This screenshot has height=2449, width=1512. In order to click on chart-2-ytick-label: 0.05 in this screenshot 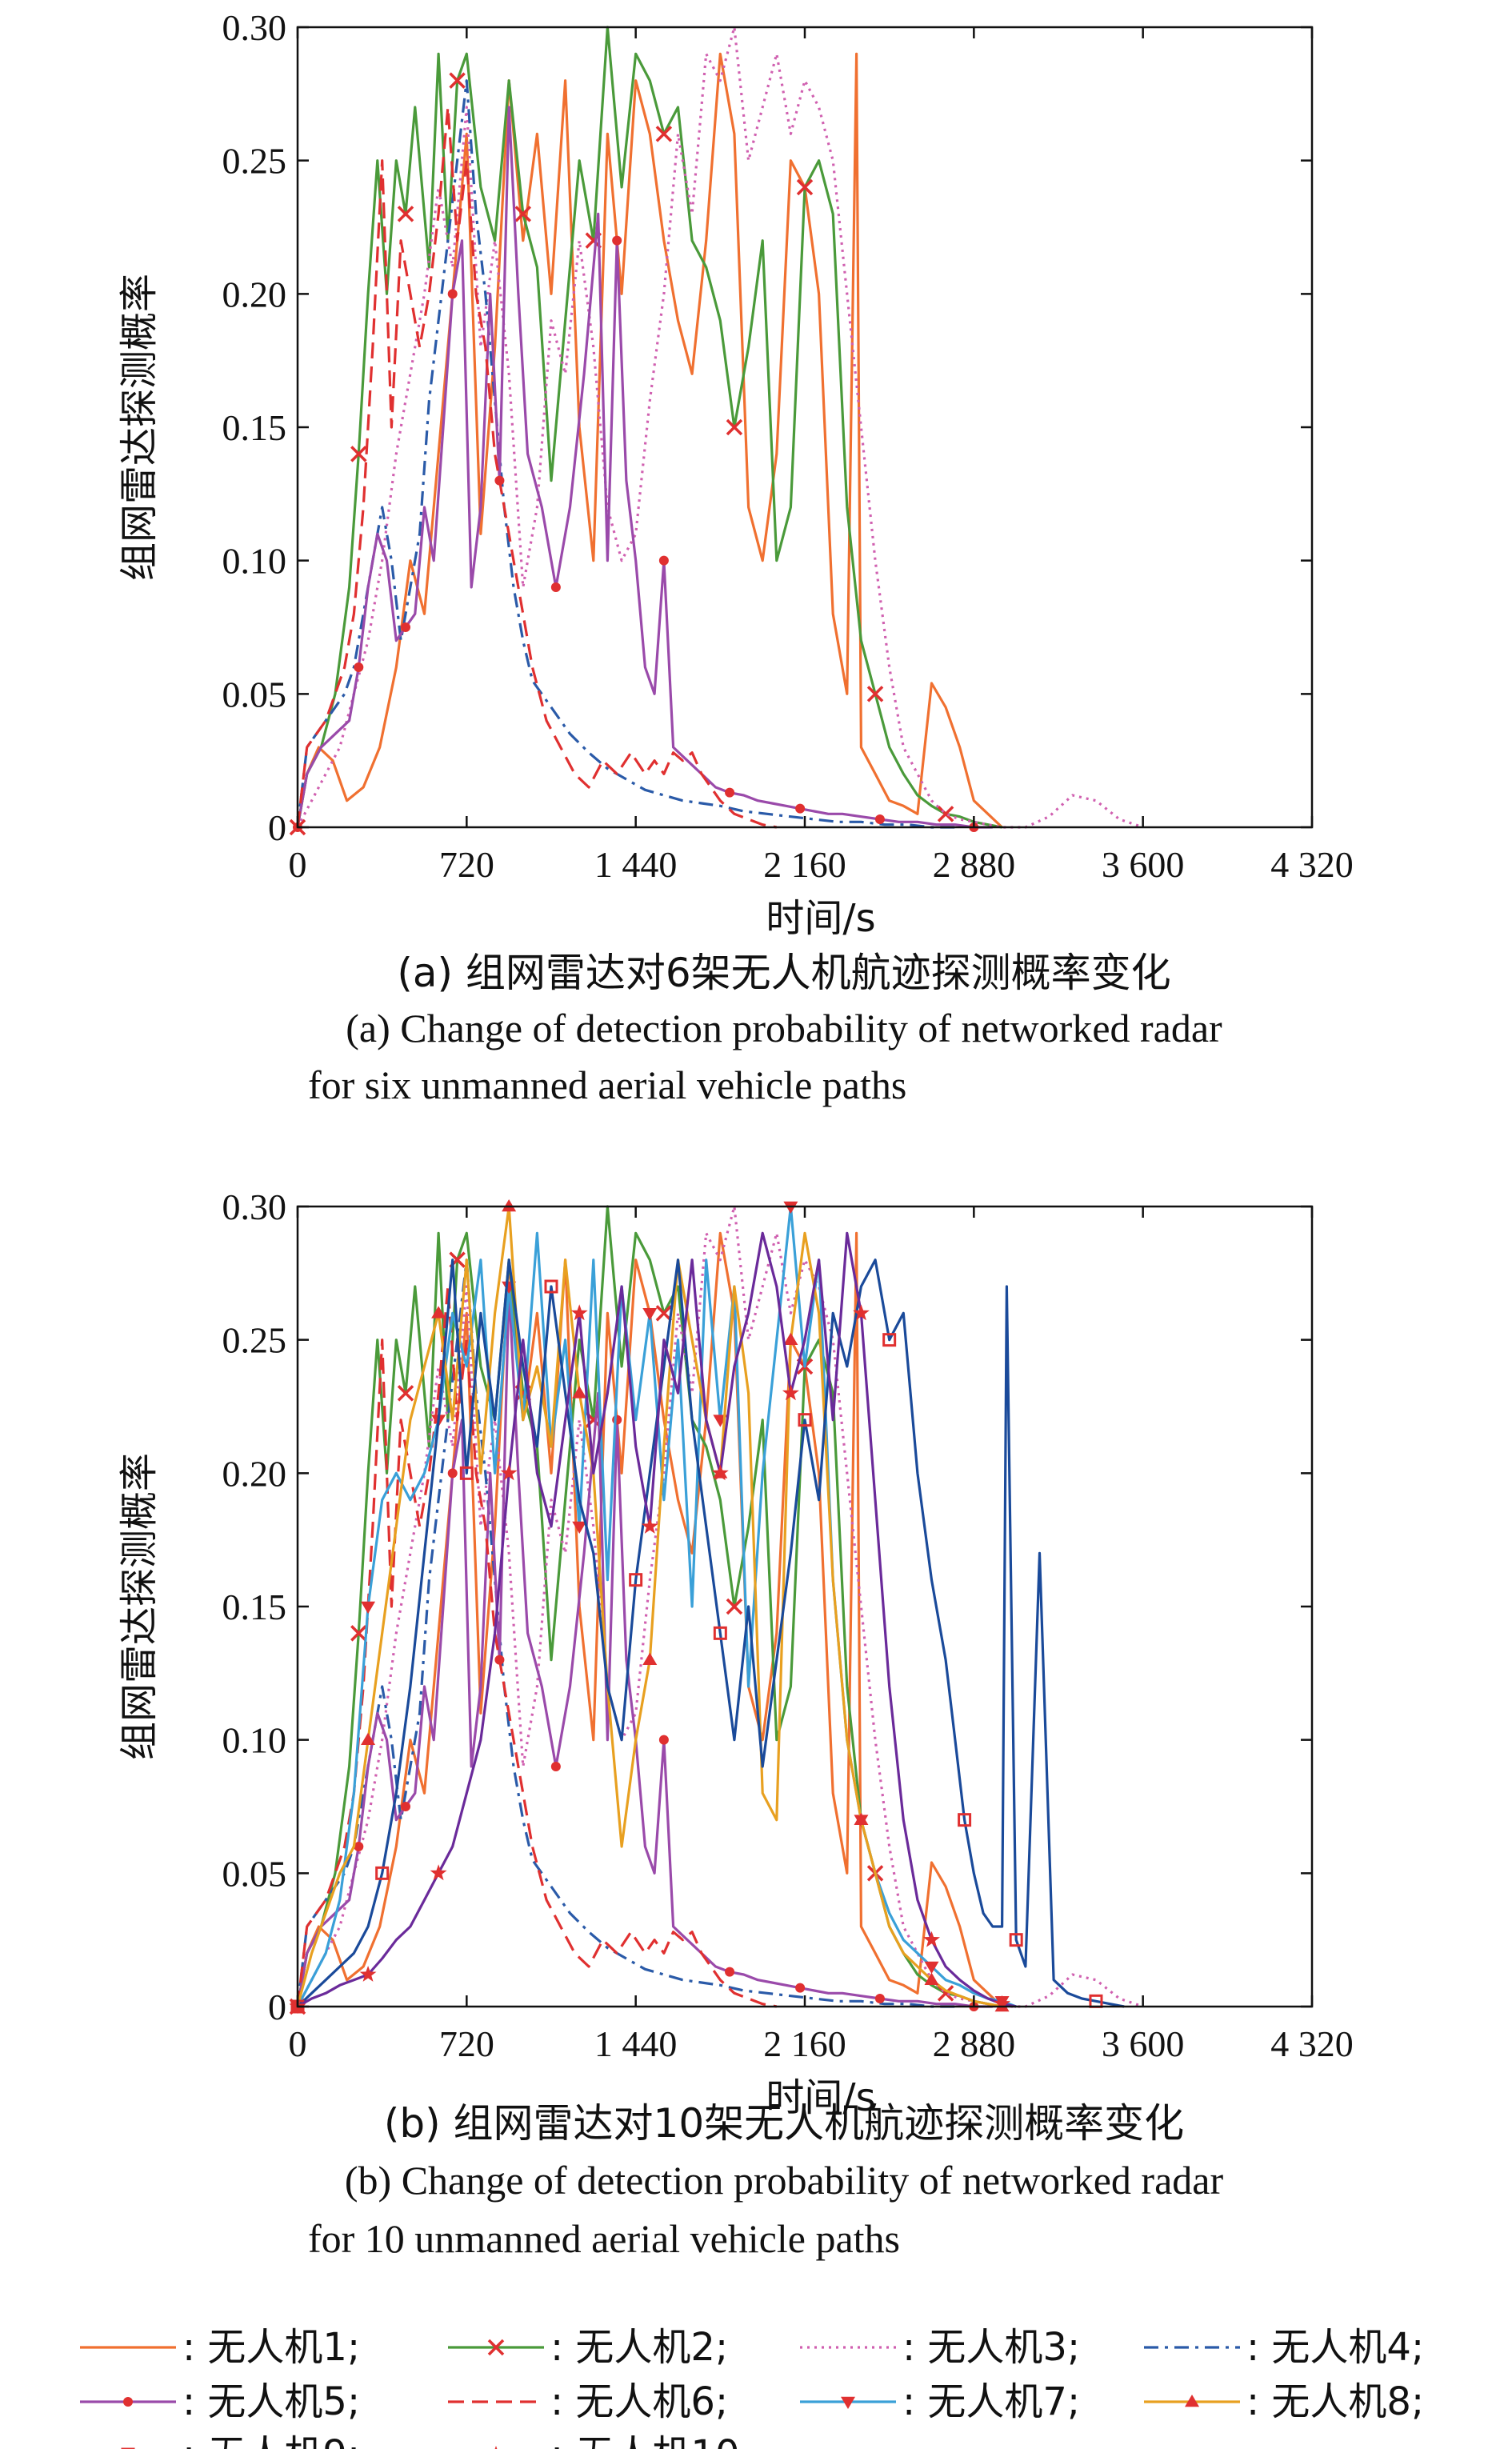, I will do `click(254, 1874)`.